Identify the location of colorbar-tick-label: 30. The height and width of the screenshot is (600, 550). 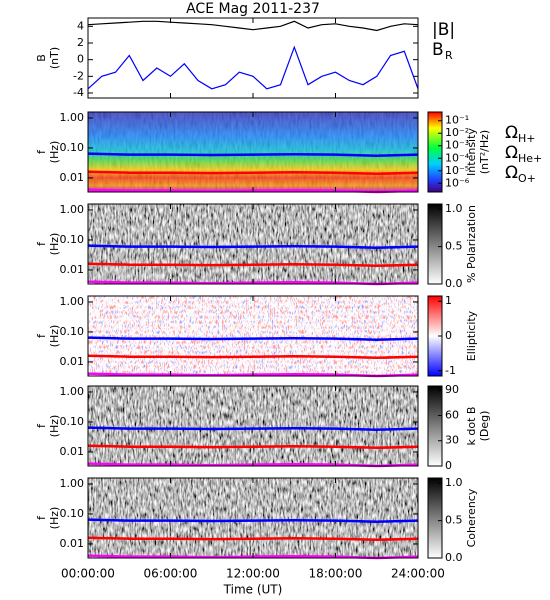
(452, 440).